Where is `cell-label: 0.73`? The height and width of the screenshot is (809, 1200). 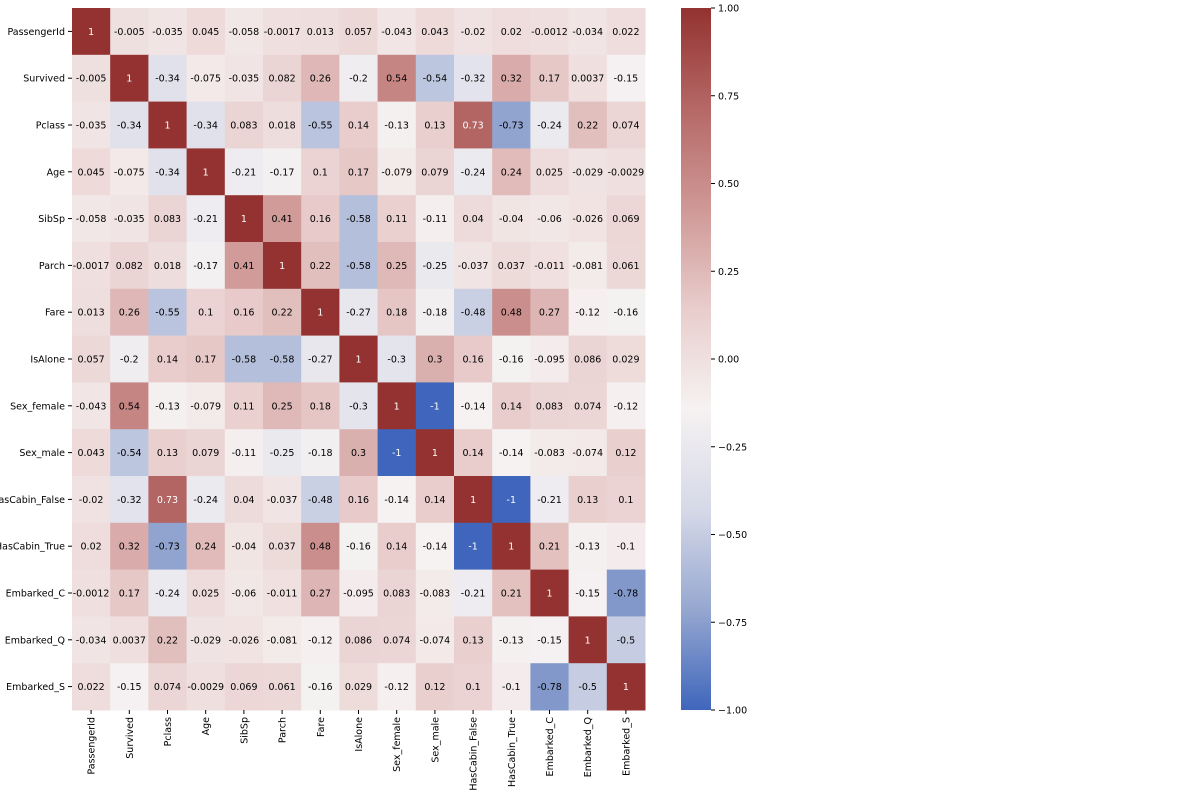
cell-label: 0.73 is located at coordinates (167, 500).